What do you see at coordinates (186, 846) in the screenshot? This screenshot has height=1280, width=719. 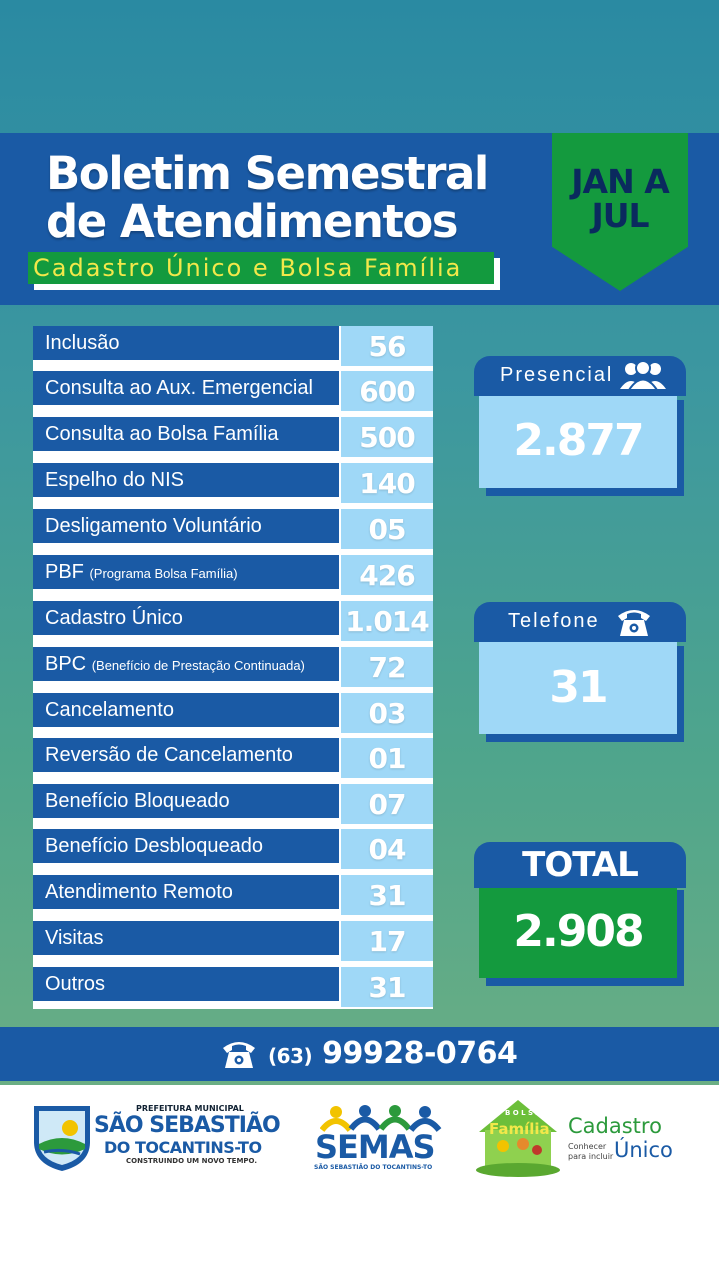 I see `row-label: Benefício Desbloqueado` at bounding box center [186, 846].